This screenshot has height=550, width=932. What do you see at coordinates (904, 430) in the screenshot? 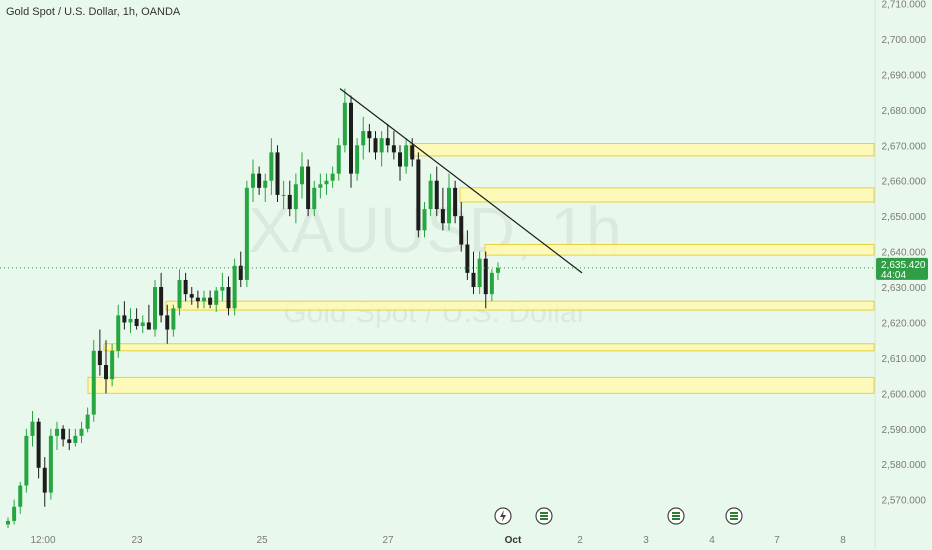
I see `price-tick-label: 2,590.000` at bounding box center [904, 430].